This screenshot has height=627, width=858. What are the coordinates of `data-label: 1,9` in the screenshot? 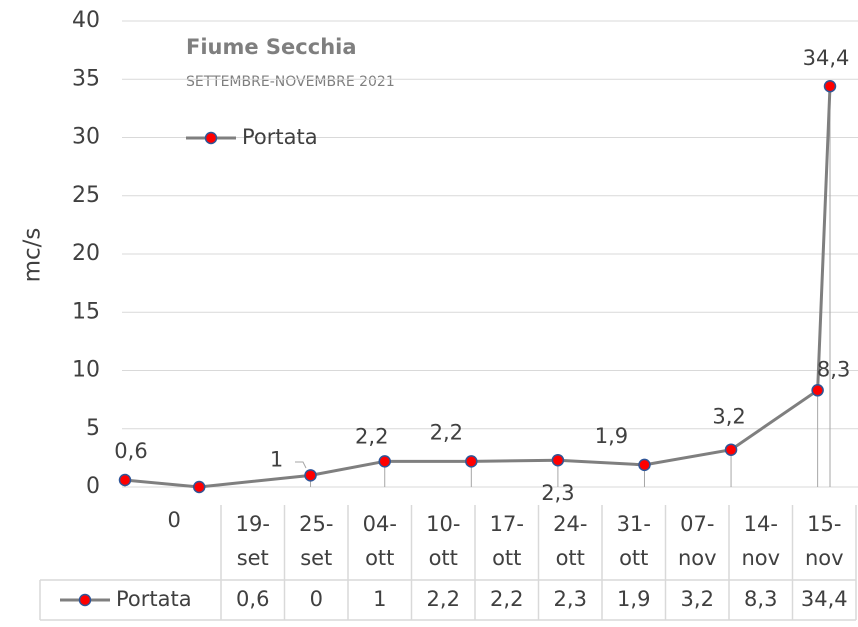 It's located at (611, 436).